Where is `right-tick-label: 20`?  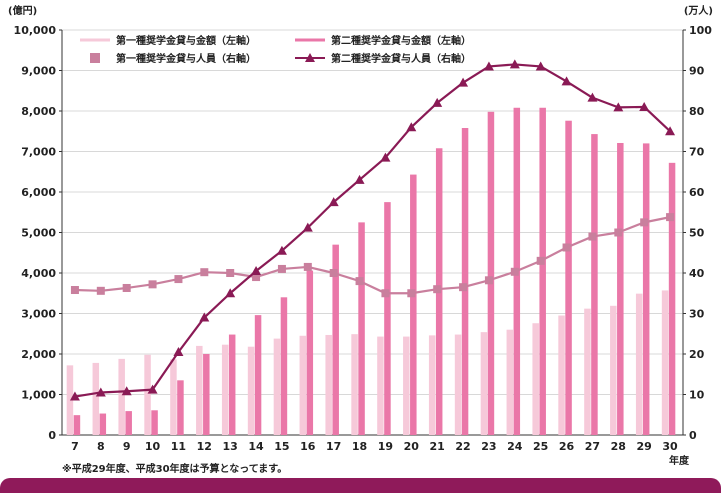
right-tick-label: 20 is located at coordinates (697, 354).